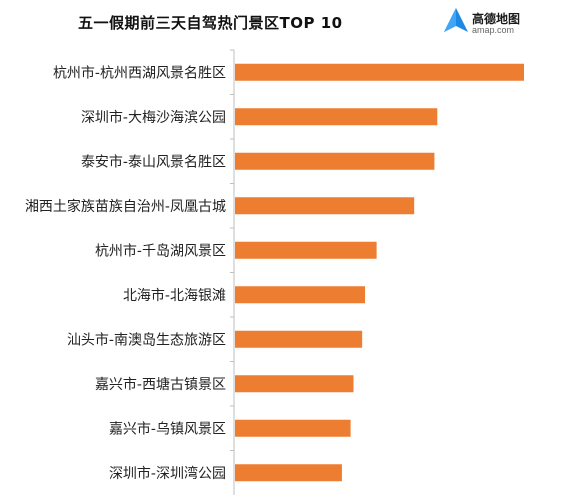  What do you see at coordinates (160, 384) in the screenshot?
I see `category-label: 嘉兴市-西塘古镇景区` at bounding box center [160, 384].